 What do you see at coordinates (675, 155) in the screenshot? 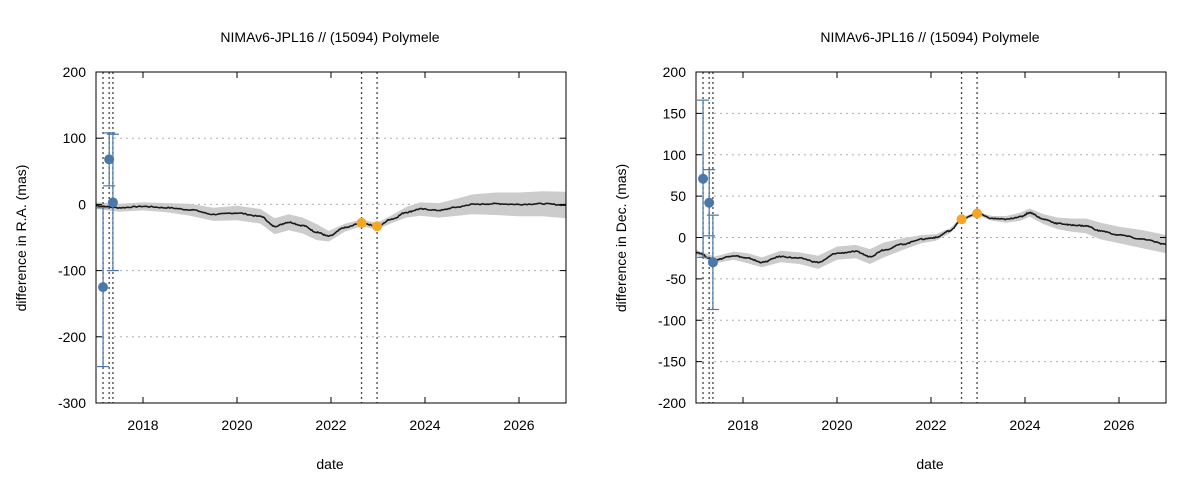
I see `dec-y-tick-label: 100` at bounding box center [675, 155].